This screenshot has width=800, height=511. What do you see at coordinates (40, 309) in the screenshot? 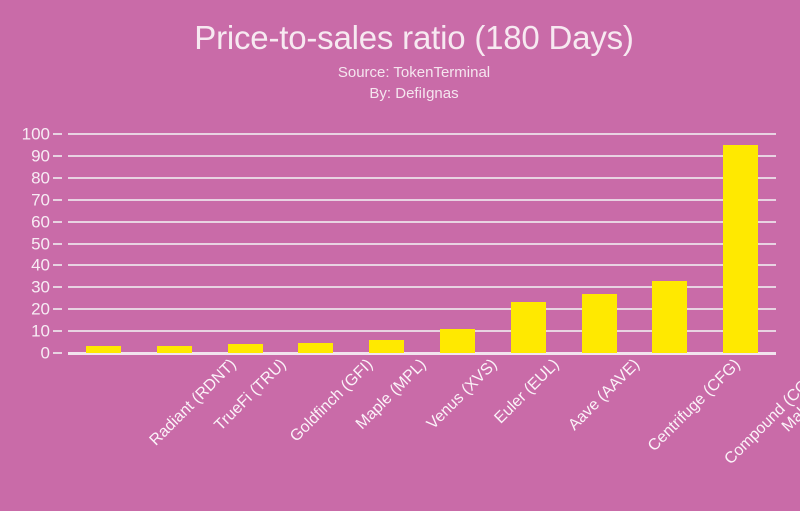
I see `y-axis-tick-label: 20` at bounding box center [40, 309].